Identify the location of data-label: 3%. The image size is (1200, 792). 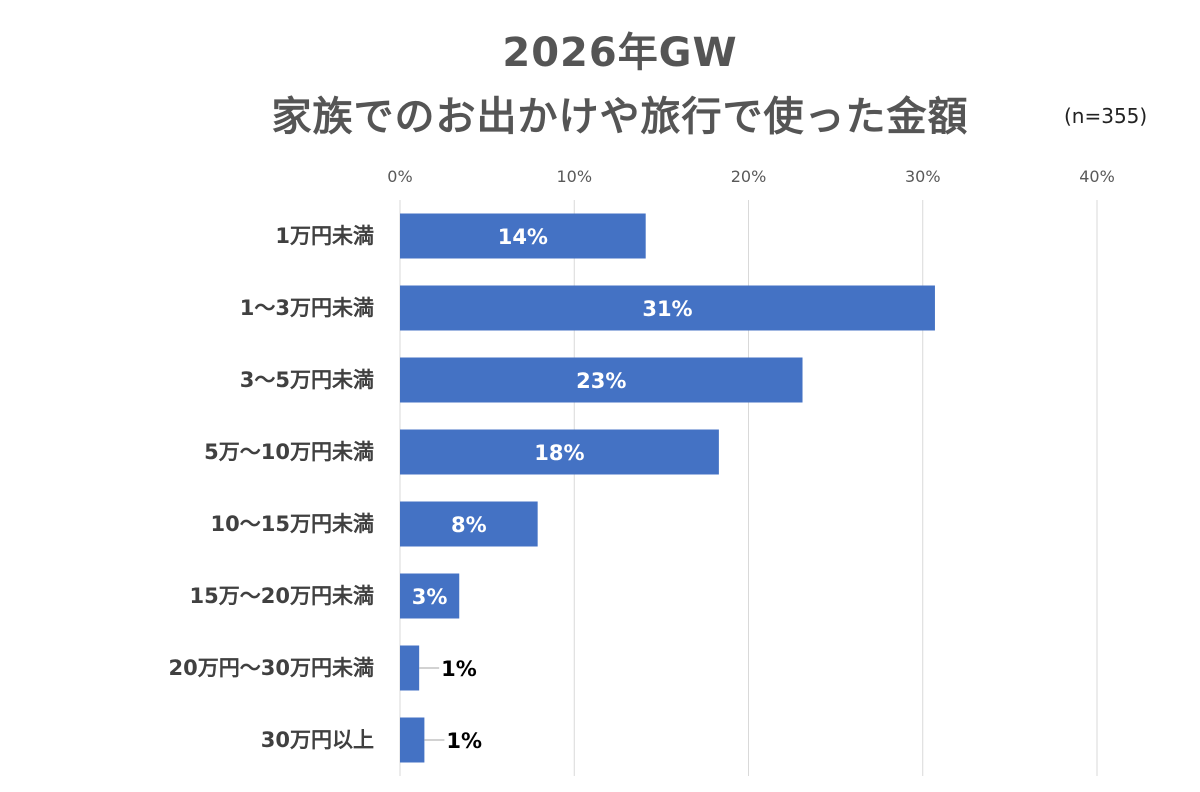
(430, 597).